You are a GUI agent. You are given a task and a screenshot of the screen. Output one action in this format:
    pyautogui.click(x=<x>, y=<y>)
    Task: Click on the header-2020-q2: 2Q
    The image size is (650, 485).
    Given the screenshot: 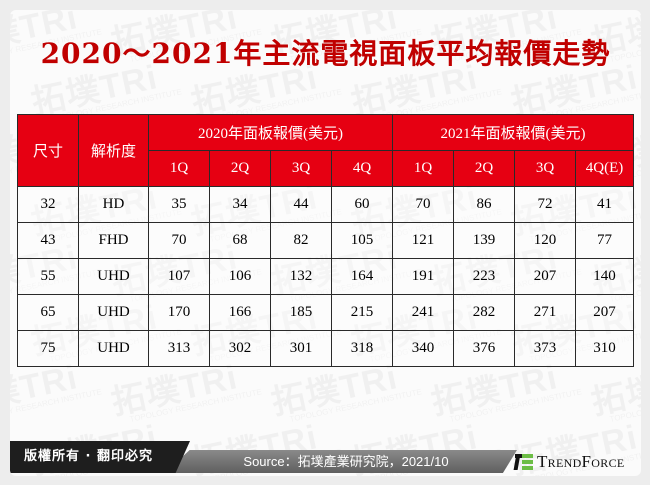 What is the action you would take?
    pyautogui.click(x=240, y=168)
    